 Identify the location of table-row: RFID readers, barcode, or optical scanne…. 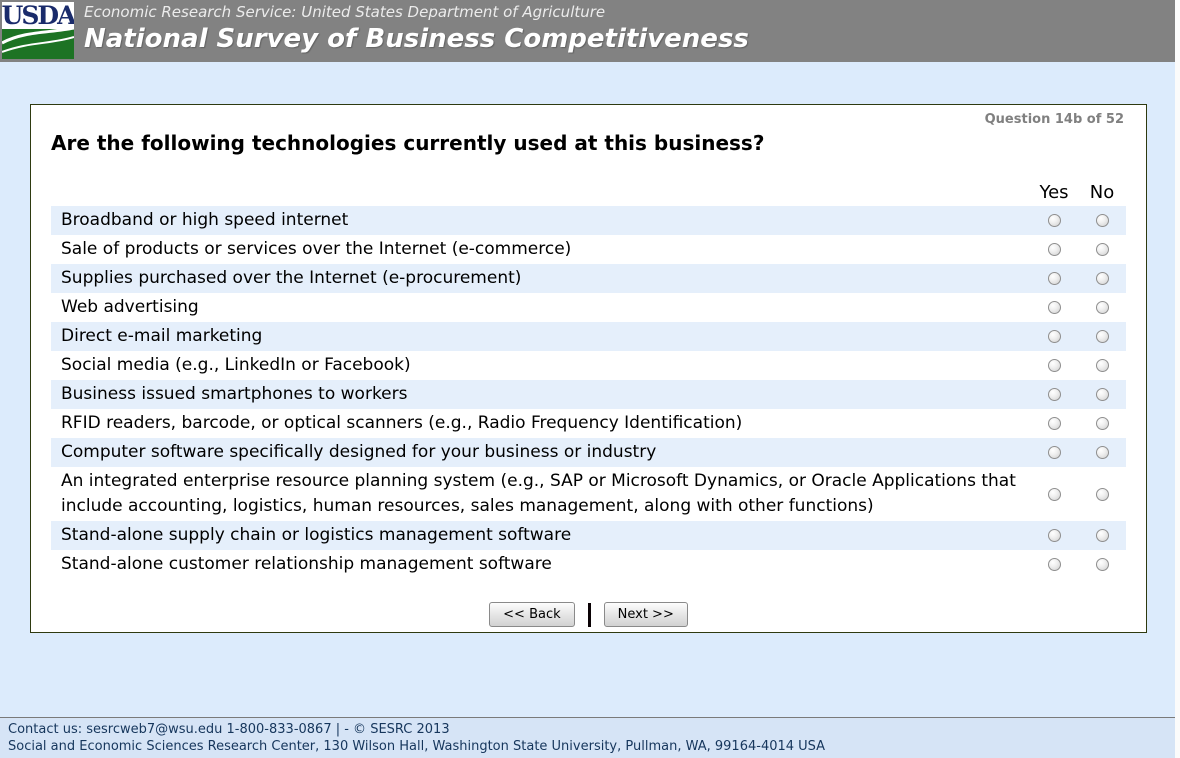
(588, 423).